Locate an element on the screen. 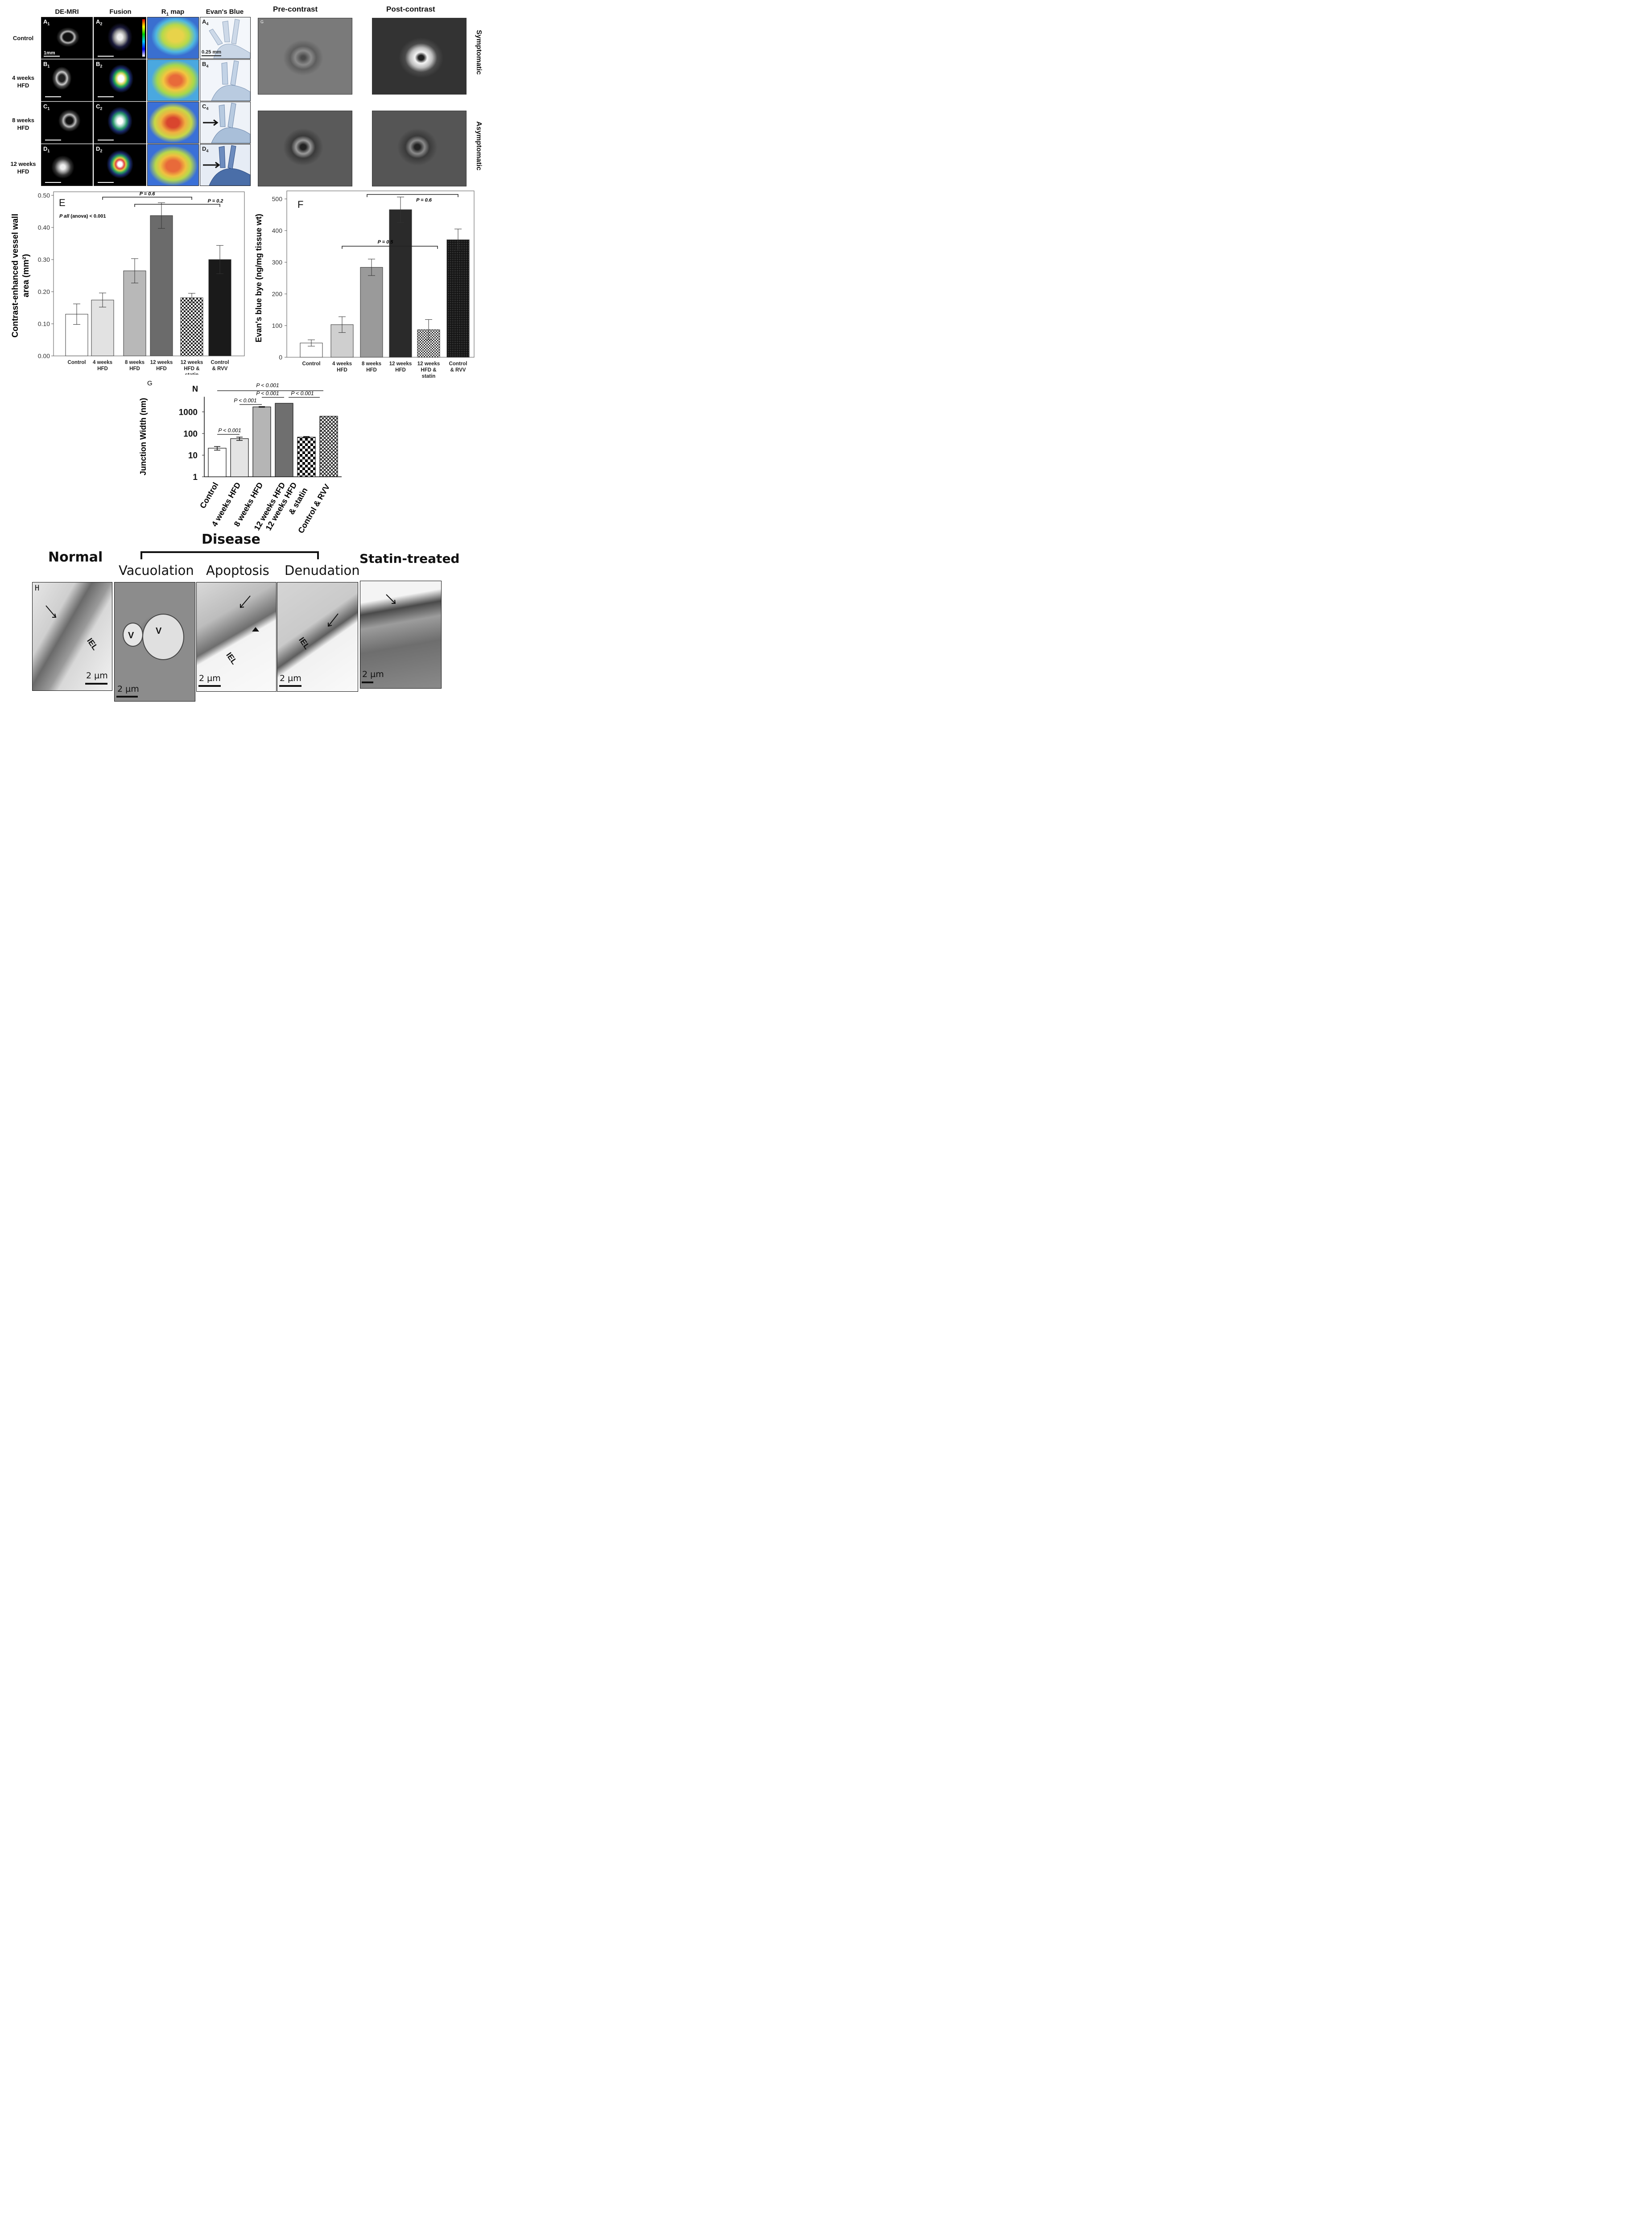  label-statin-treated: Statin-treated is located at coordinates (409, 558).